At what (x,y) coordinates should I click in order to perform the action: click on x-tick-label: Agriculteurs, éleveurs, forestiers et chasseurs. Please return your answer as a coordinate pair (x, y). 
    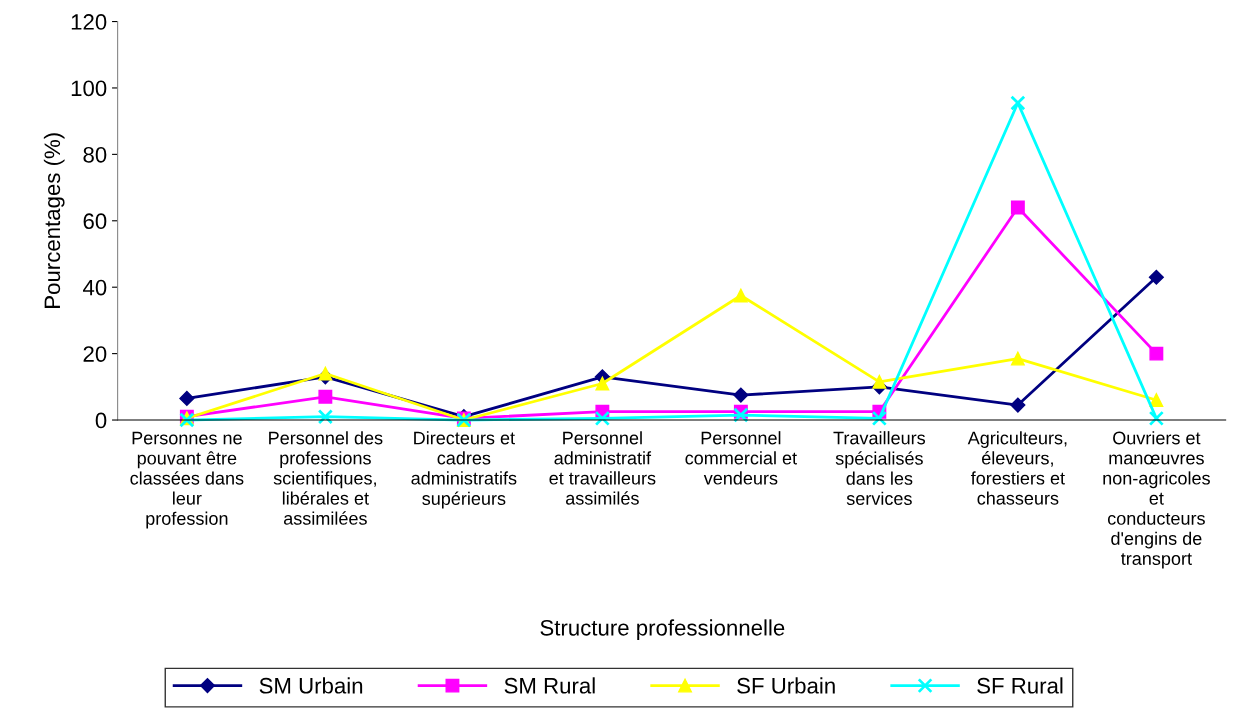
    Looking at the image, I should click on (1017, 468).